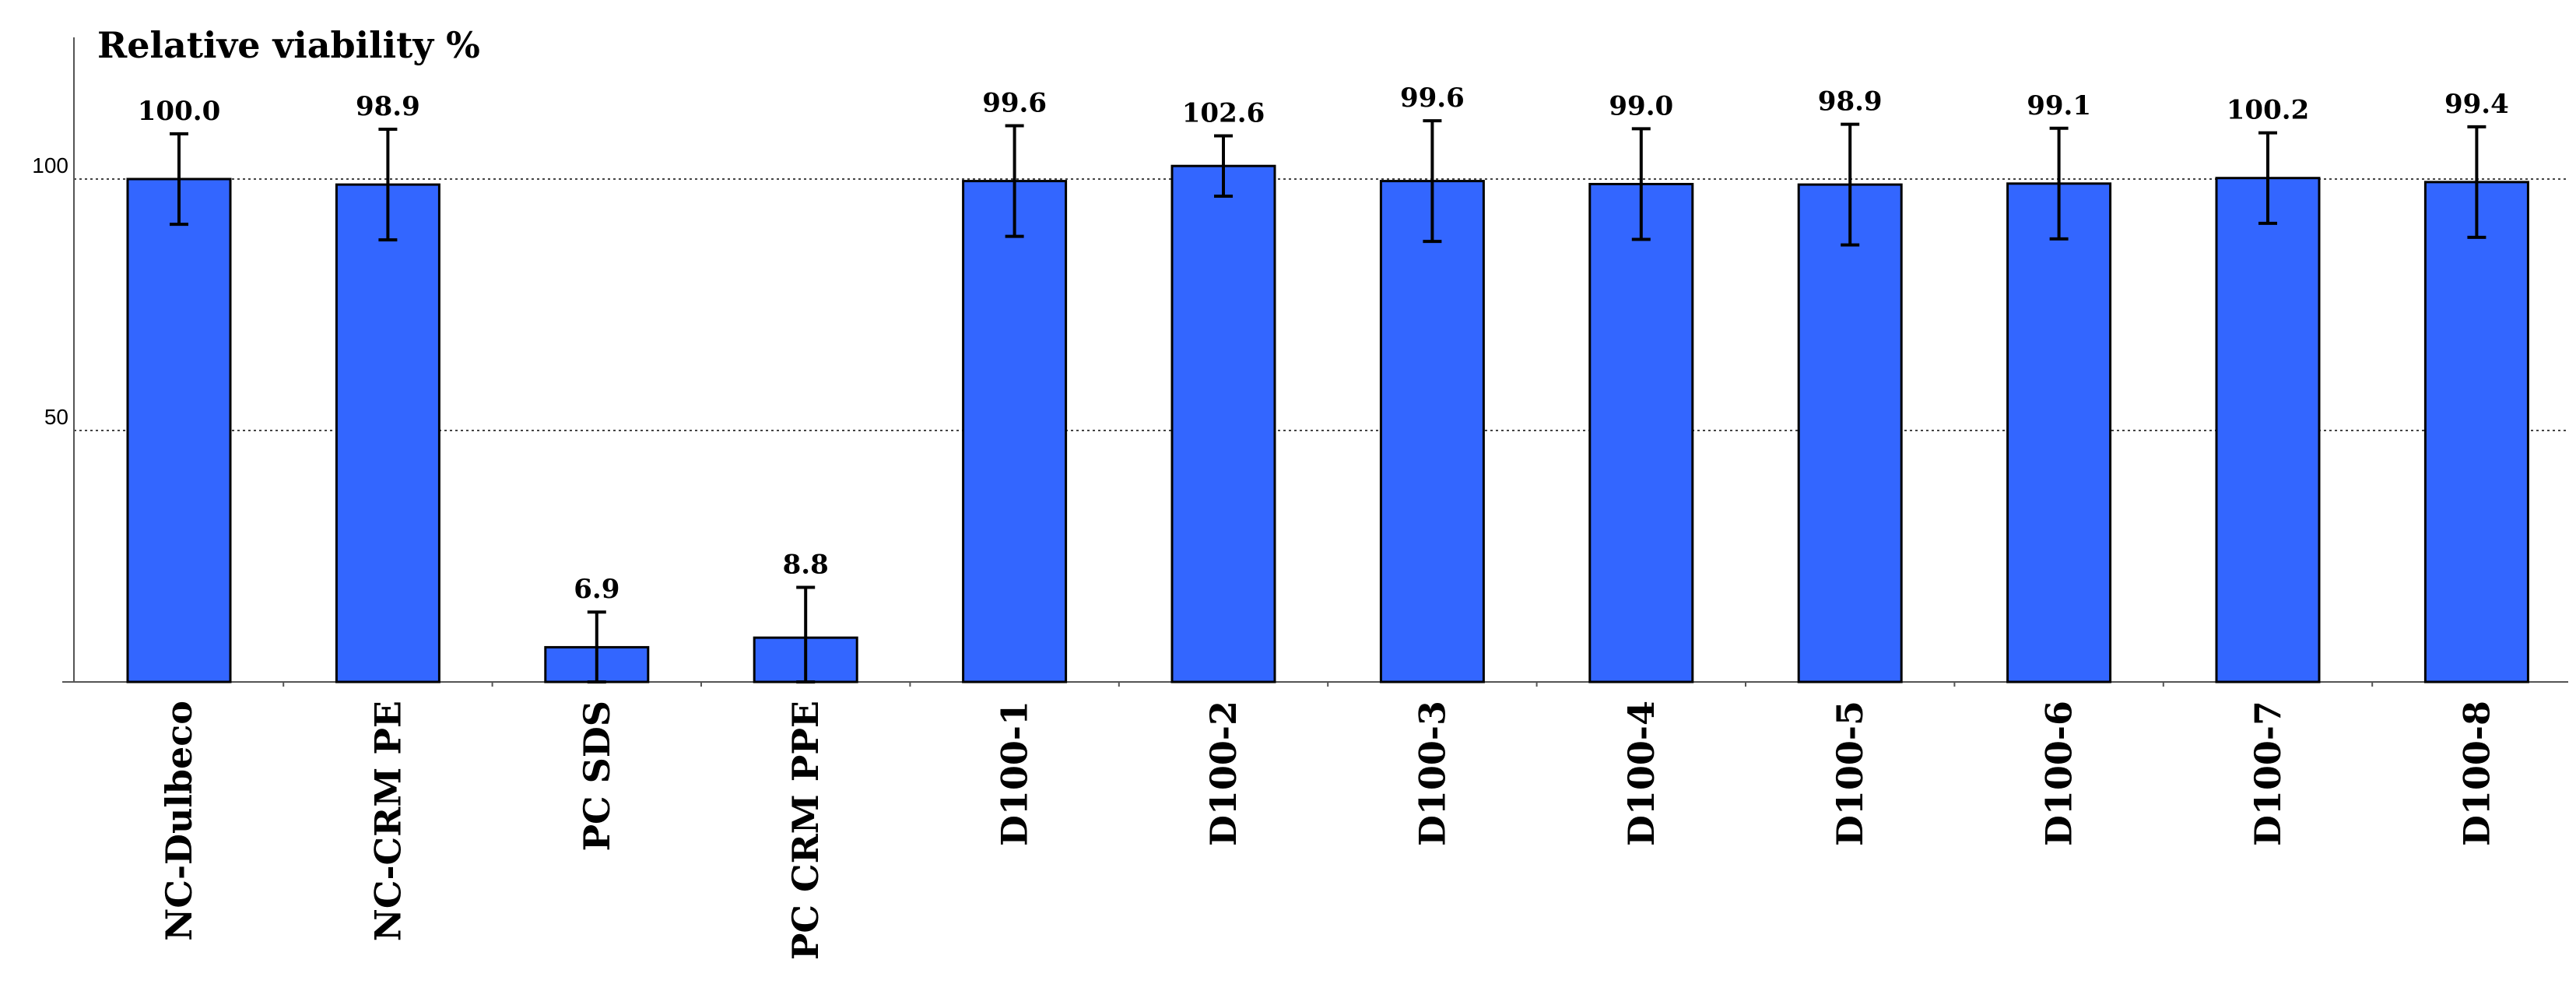 The height and width of the screenshot is (1005, 2576). What do you see at coordinates (597, 589) in the screenshot?
I see `value-label: 6.9` at bounding box center [597, 589].